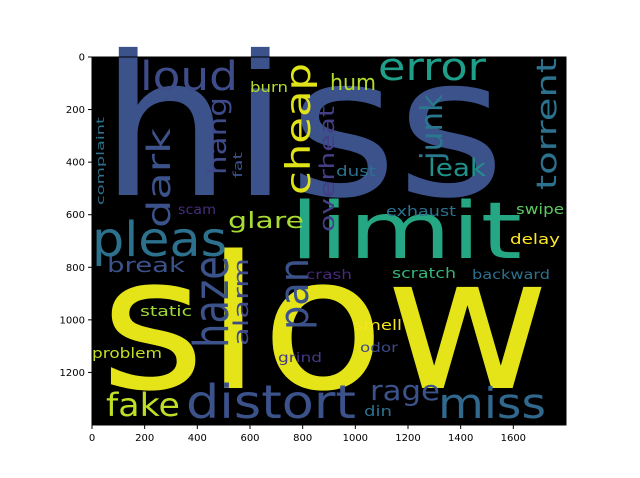 Image resolution: width=640 pixels, height=478 pixels. I want to click on word-junk: junk, so click(432, 127).